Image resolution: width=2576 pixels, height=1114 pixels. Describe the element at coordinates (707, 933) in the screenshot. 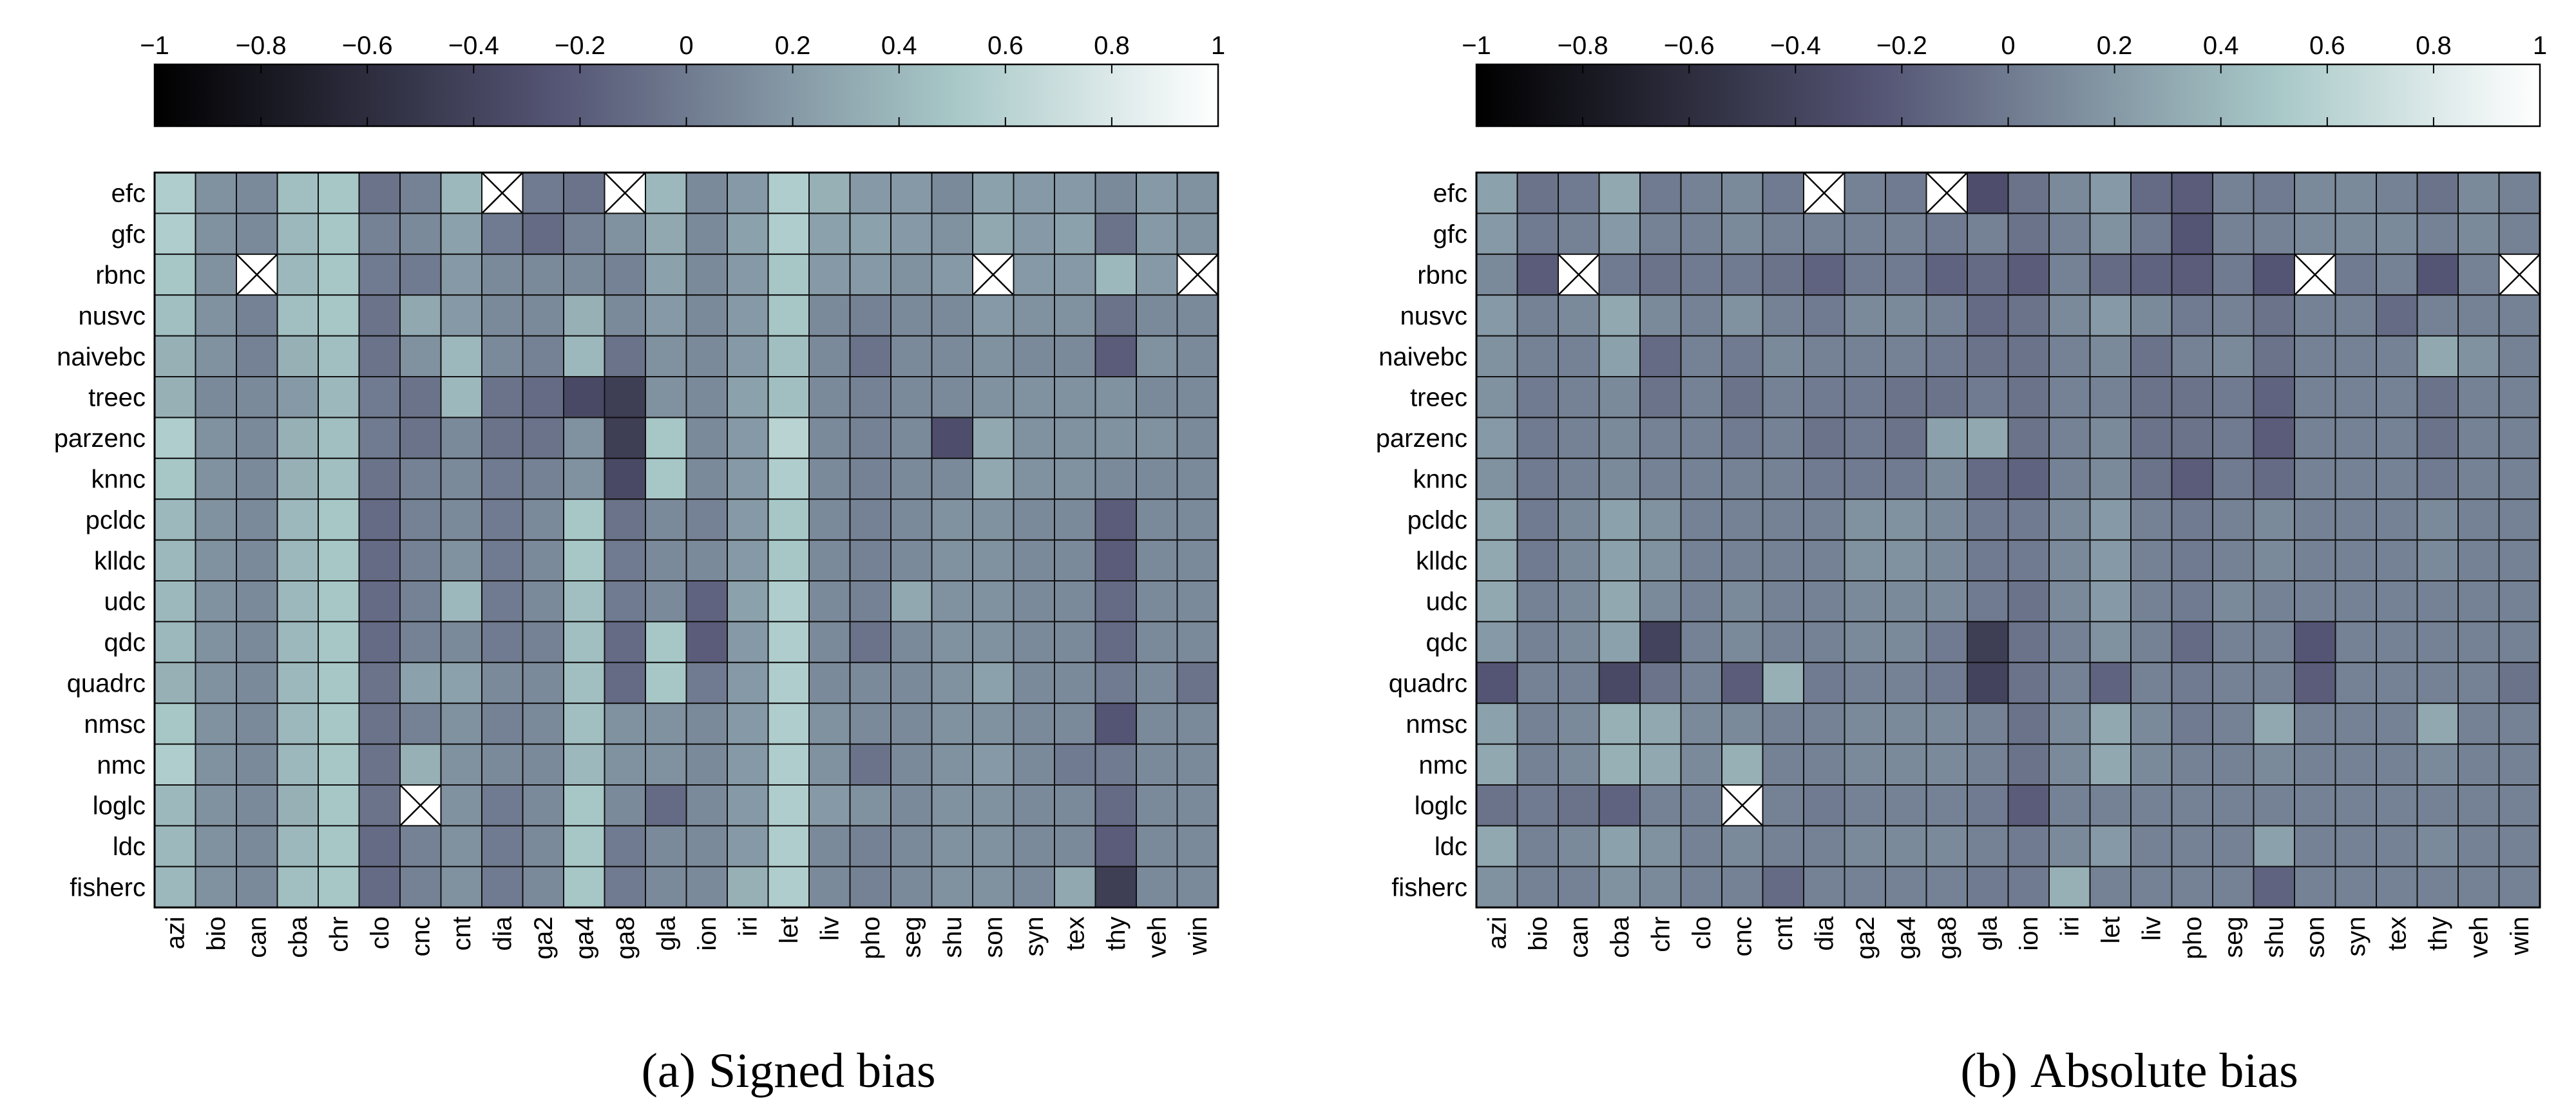

I see `column-label: ion` at that location.